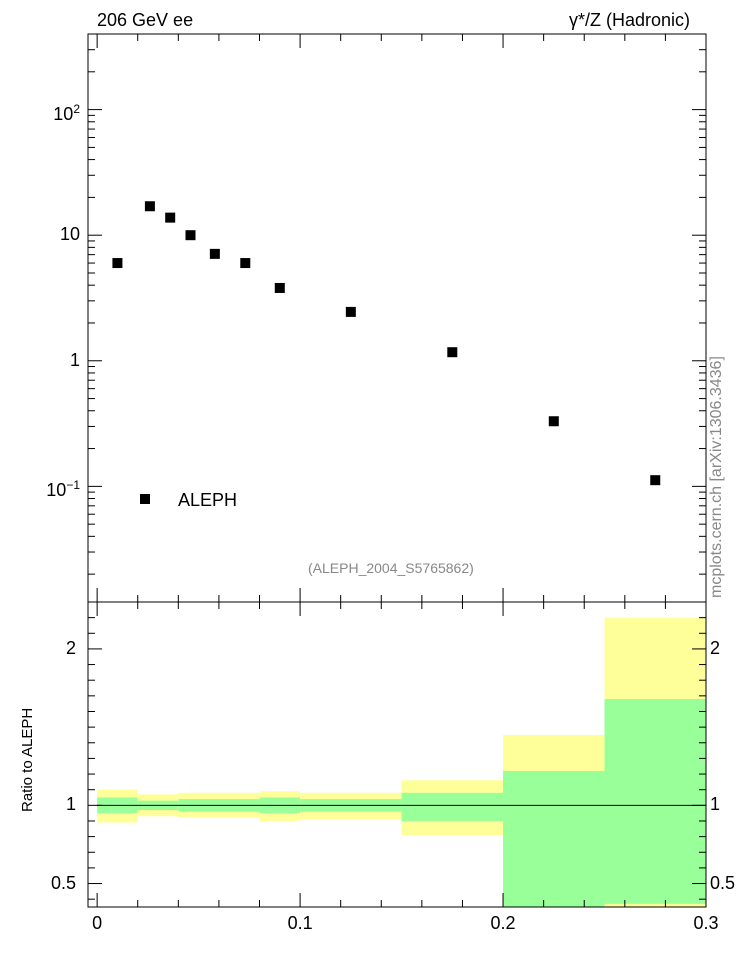 This screenshot has width=746, height=972. What do you see at coordinates (715, 647) in the screenshot?
I see `ratio-ytick-label-right-2: 2` at bounding box center [715, 647].